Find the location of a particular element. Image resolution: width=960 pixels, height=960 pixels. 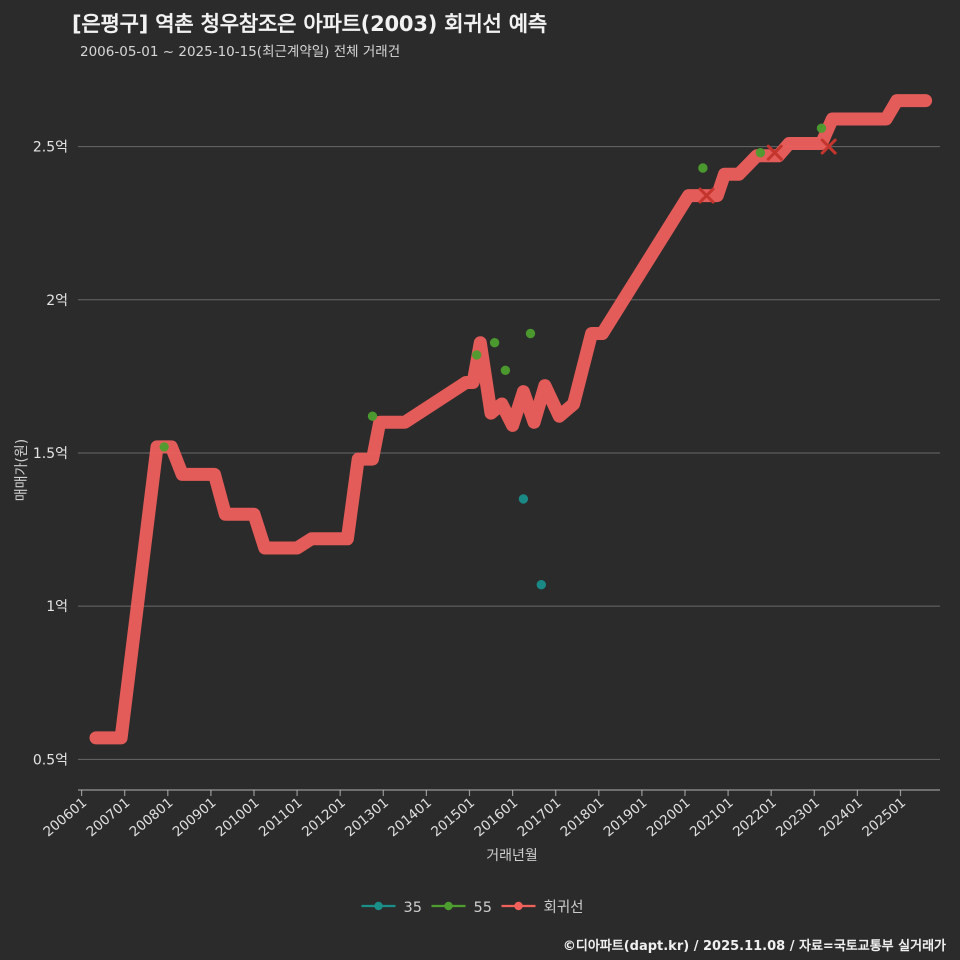

x-tick-label: 202101 is located at coordinates (712, 817).